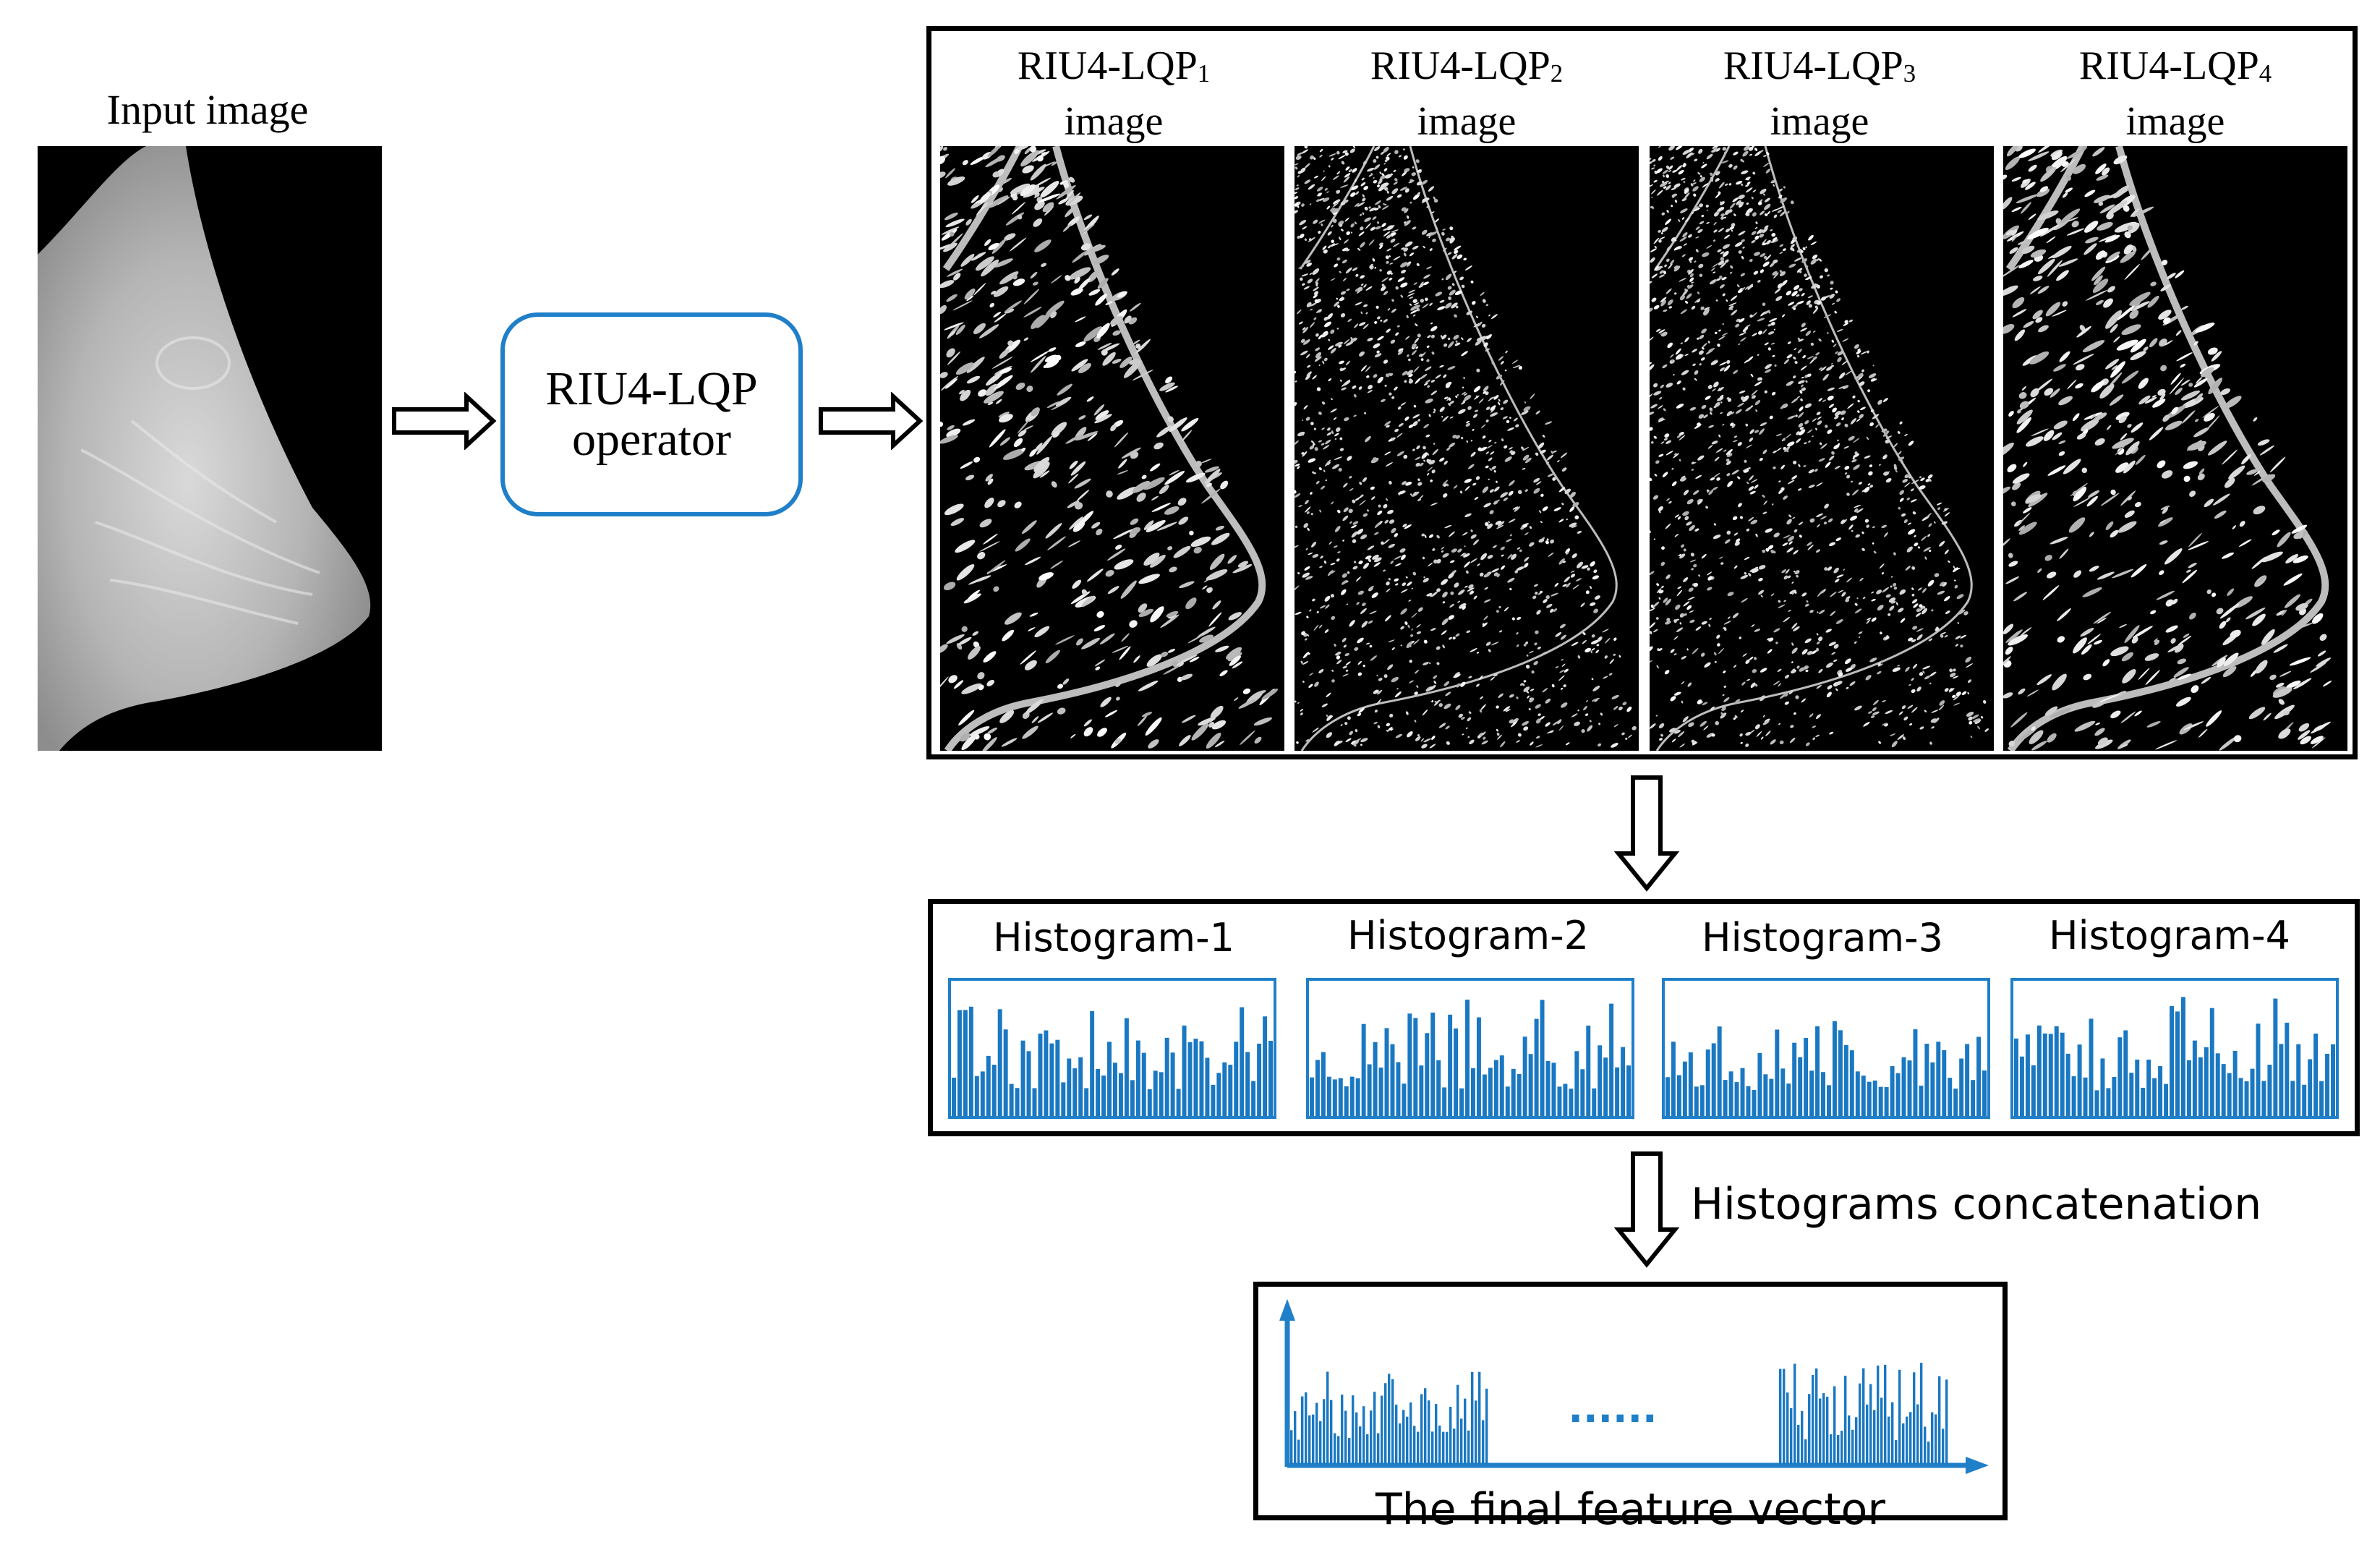  Describe the element at coordinates (1822, 449) in the screenshot. I see `lqp3-image` at that location.